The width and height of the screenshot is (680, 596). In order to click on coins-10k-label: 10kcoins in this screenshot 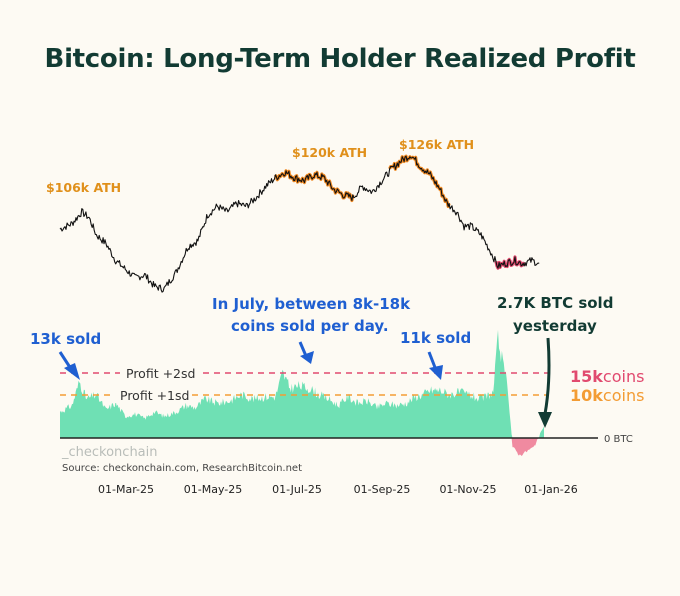, I will do `click(607, 395)`.